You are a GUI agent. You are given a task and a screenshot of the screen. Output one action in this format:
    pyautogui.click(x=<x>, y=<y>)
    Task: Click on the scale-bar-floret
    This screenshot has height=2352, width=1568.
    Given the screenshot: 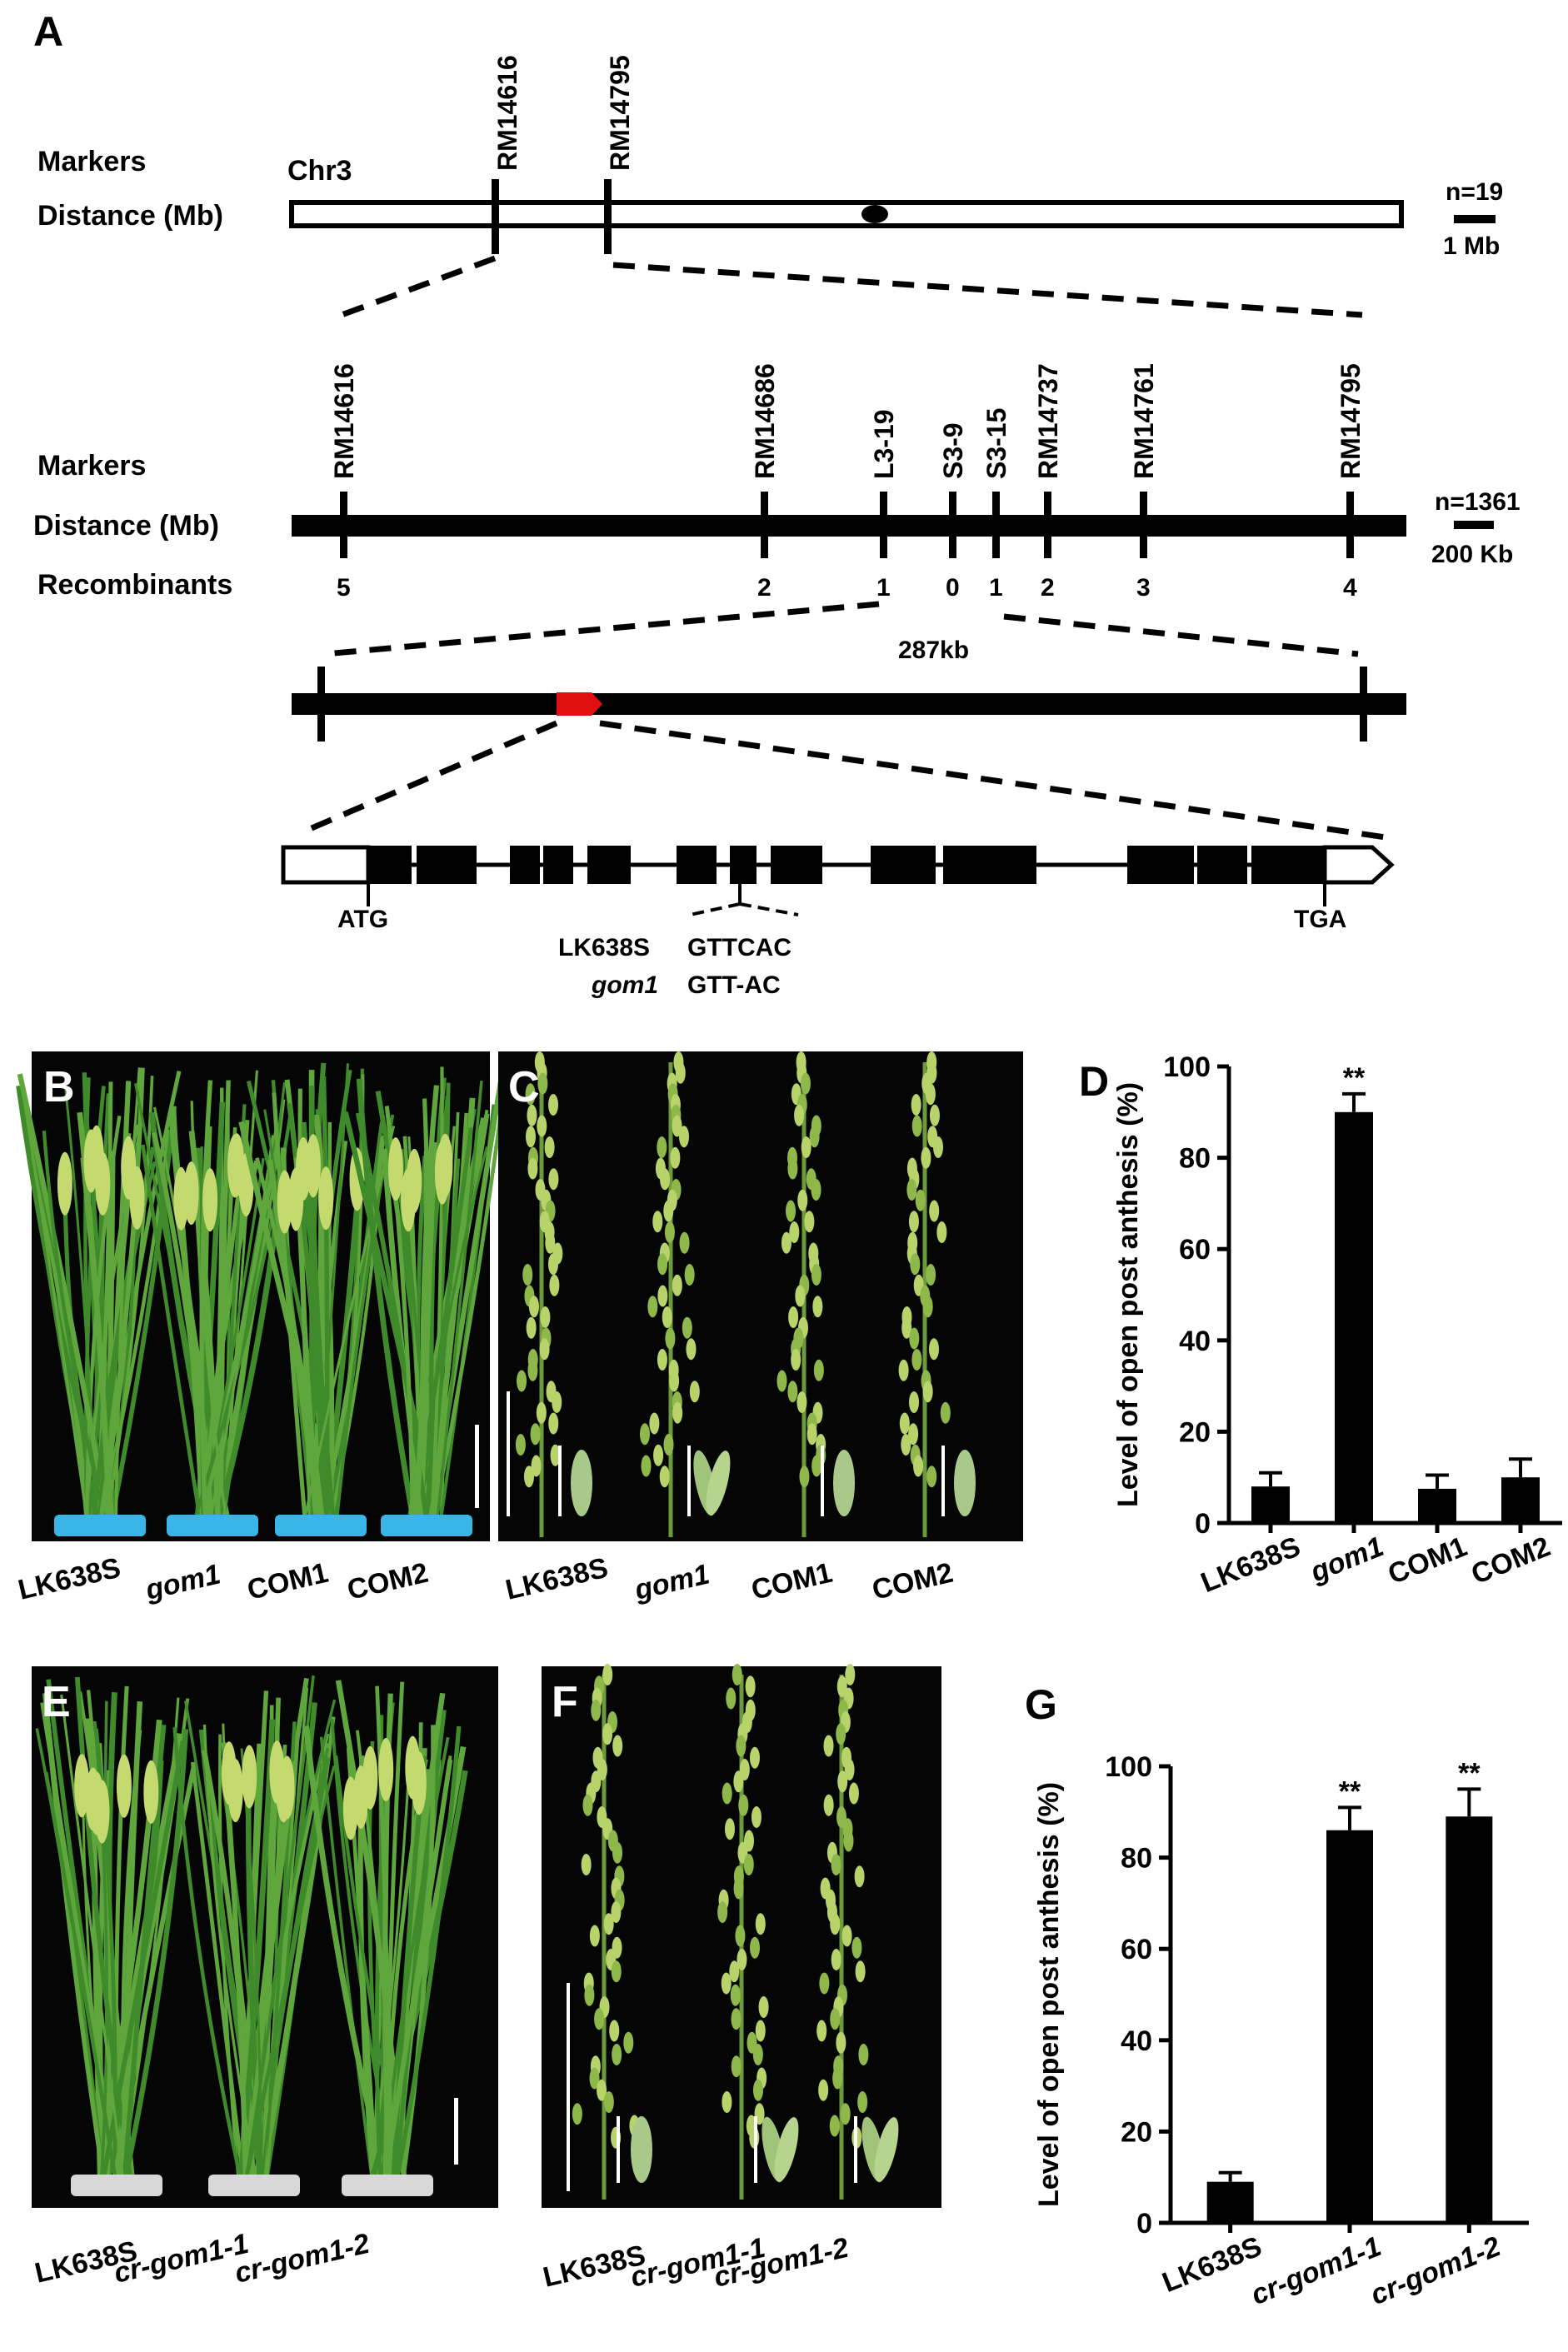 What is the action you would take?
    pyautogui.click(x=822, y=1481)
    